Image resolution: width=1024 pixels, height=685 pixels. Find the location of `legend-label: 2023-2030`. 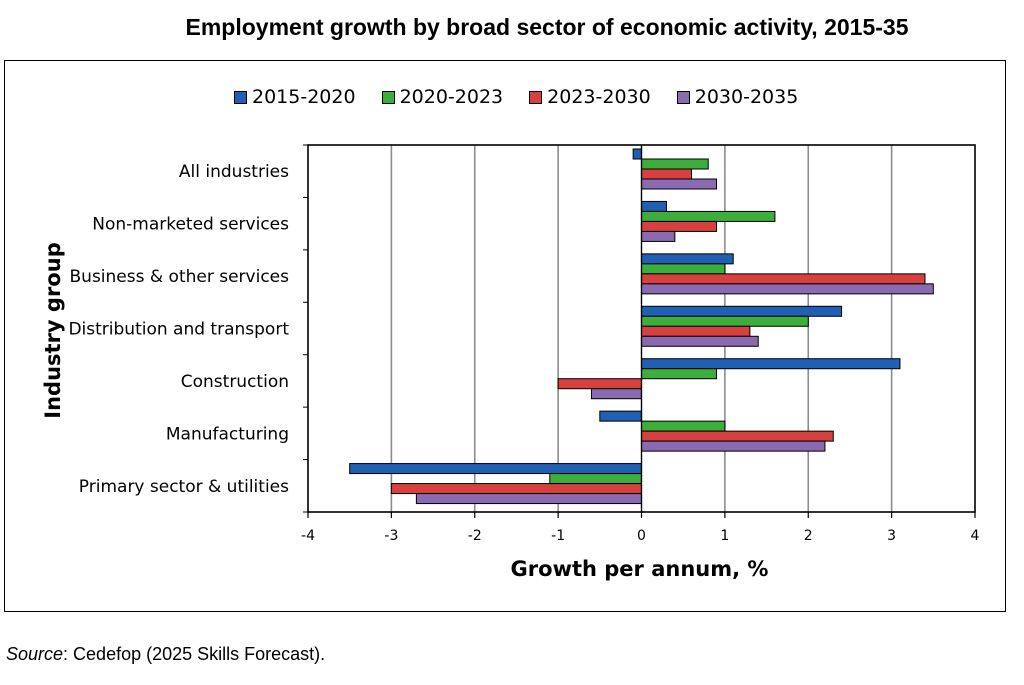

legend-label: 2023-2030 is located at coordinates (599, 97).